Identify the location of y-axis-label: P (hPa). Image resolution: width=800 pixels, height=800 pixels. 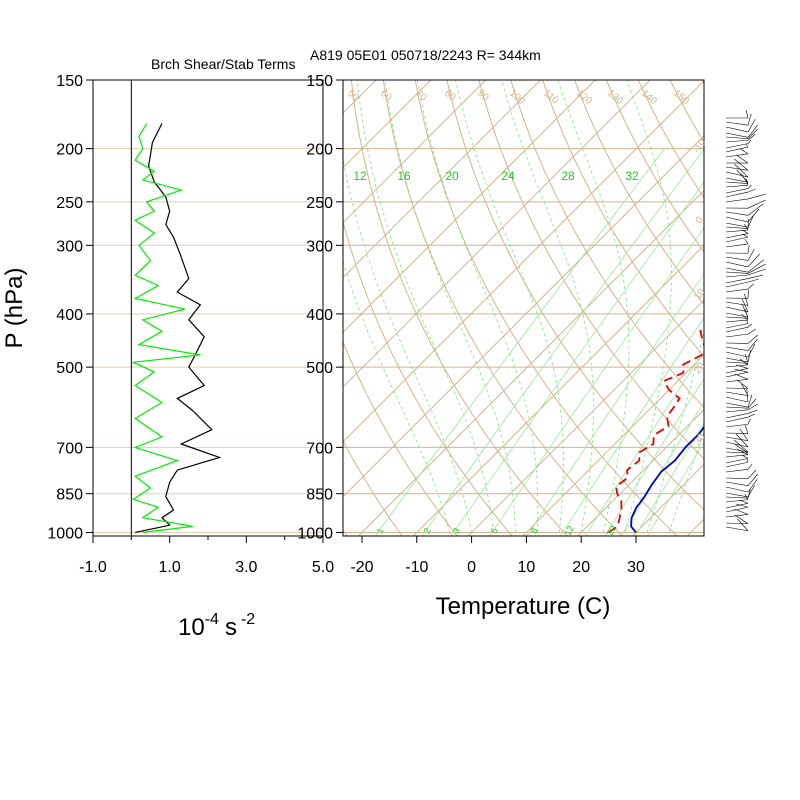
(14, 308).